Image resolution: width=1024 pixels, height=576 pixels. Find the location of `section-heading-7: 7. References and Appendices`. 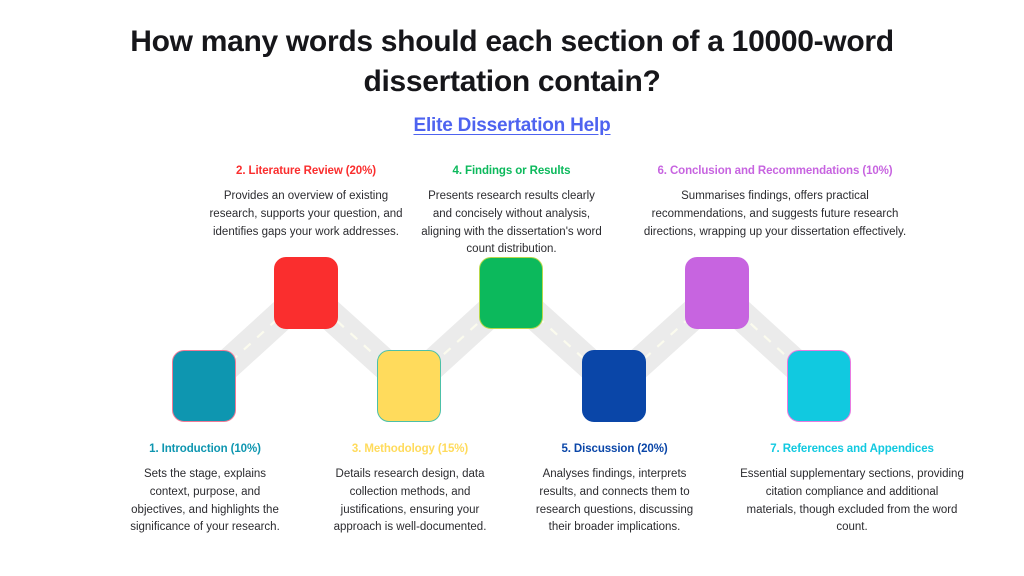

section-heading-7: 7. References and Appendices is located at coordinates (852, 449).